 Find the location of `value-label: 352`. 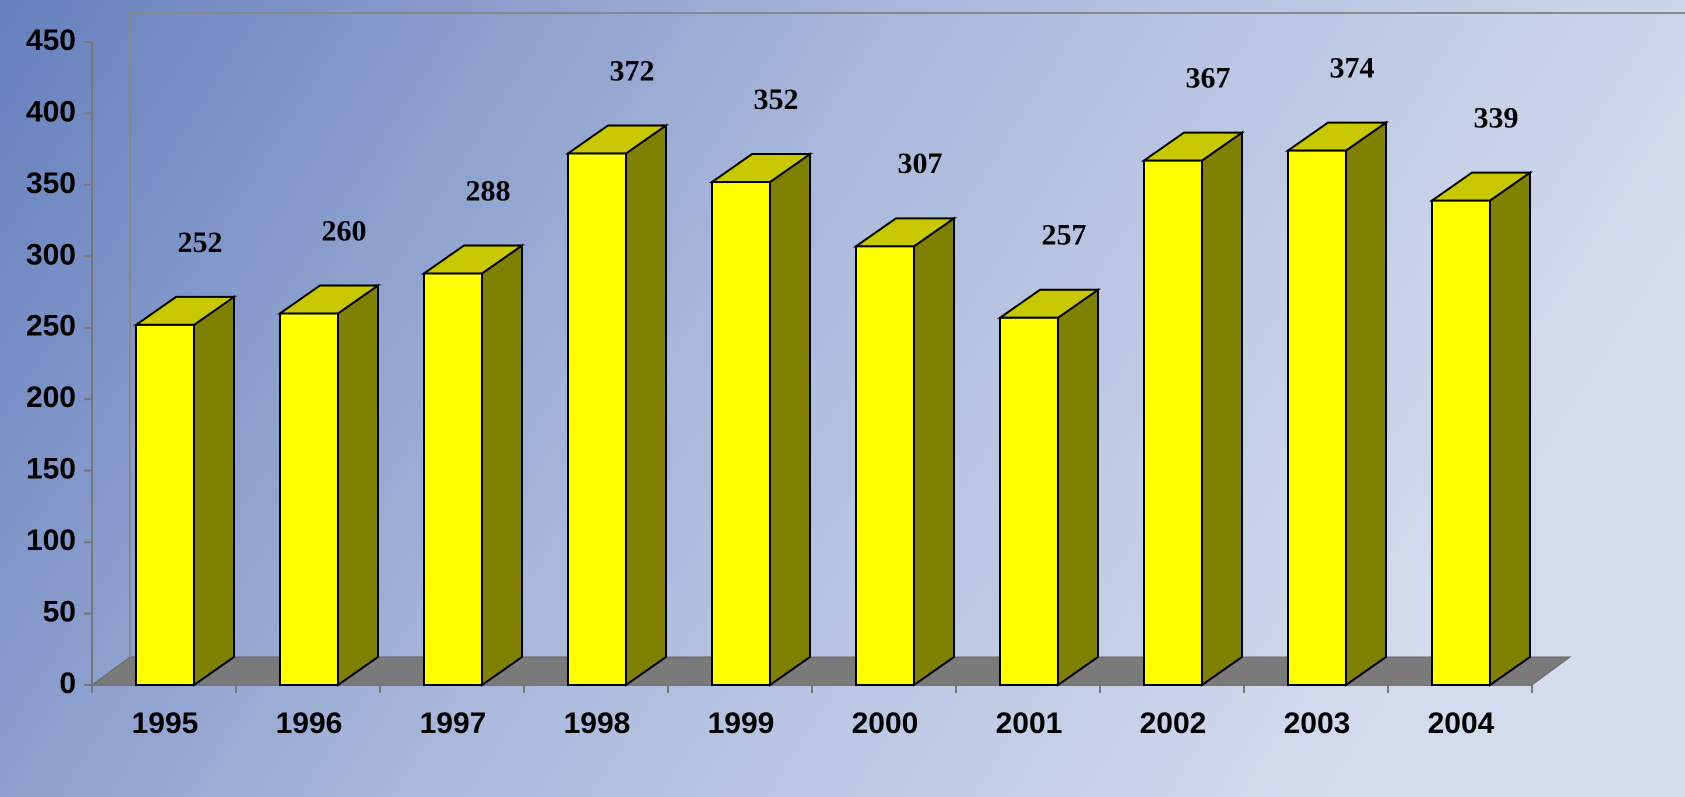

value-label: 352 is located at coordinates (776, 99).